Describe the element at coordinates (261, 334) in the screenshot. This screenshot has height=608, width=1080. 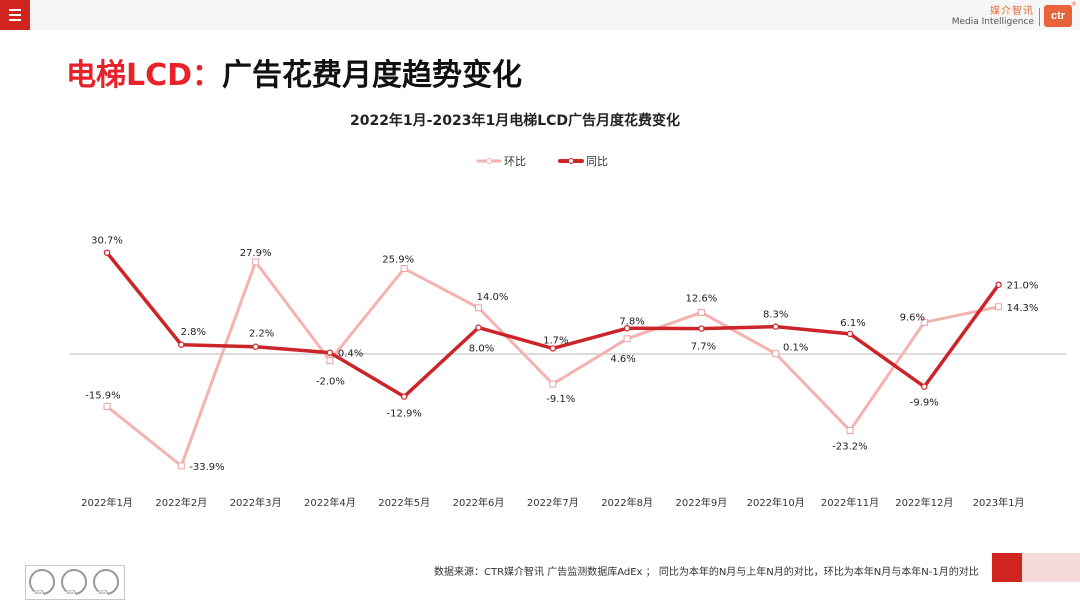
I see `yoy-data-label: 2.2%` at that location.